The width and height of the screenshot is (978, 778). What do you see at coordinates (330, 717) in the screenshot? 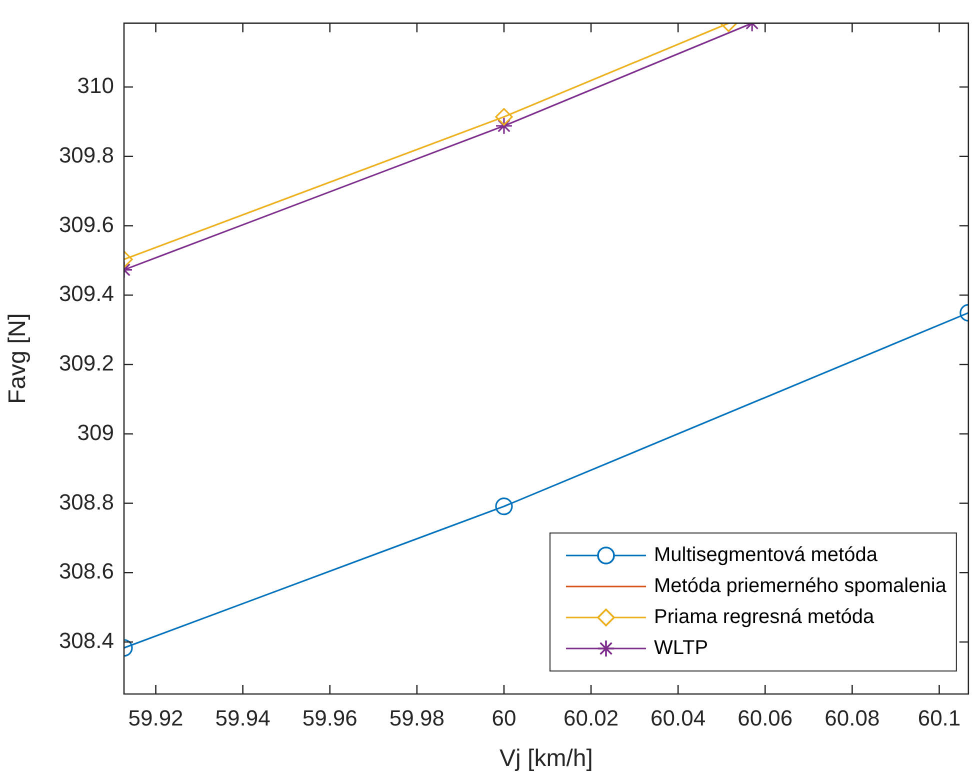
I see `x-tick-label: 59.96` at bounding box center [330, 717].